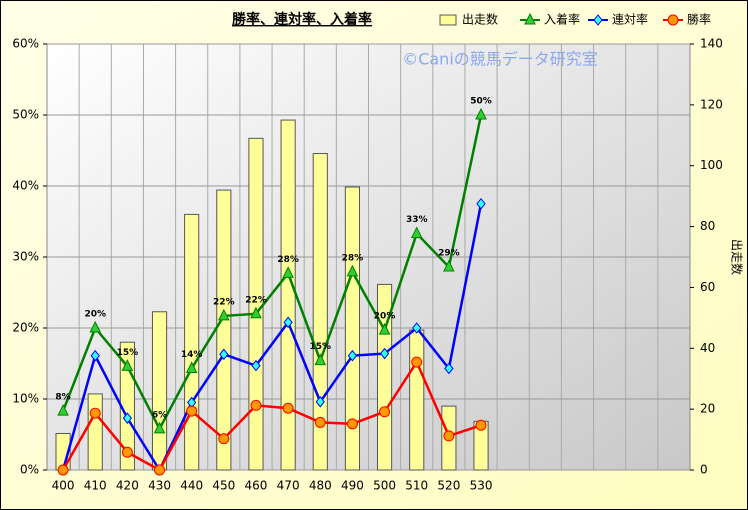 The image size is (748, 510). I want to click on legend: 出走数 入着率 連対率 勝率, so click(575, 19).